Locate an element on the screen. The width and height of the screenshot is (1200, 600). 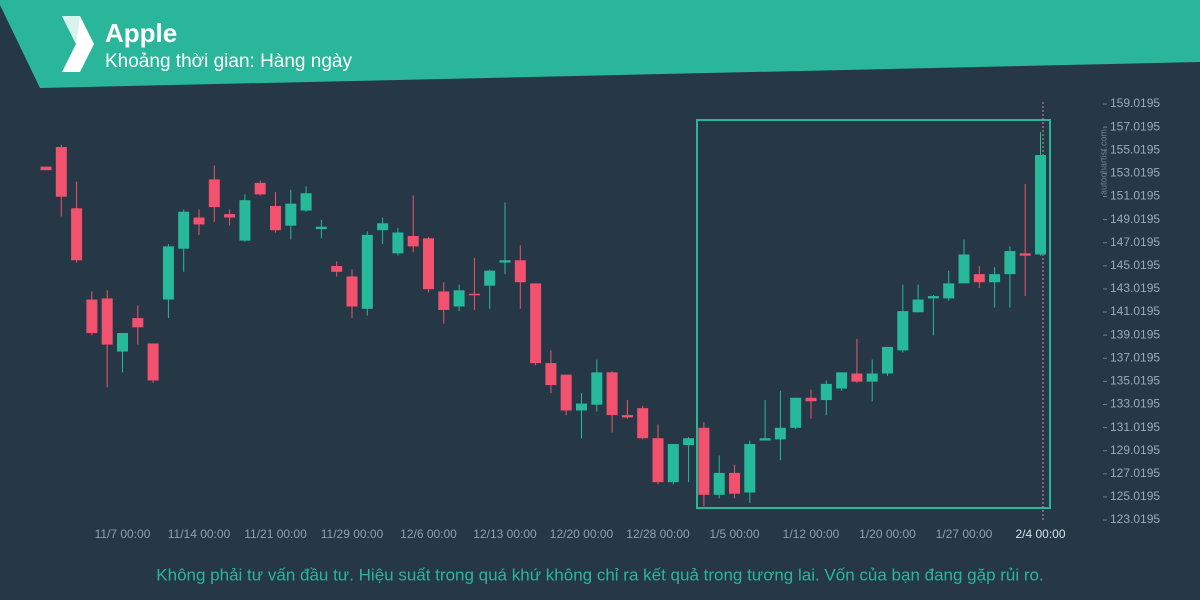
chart-subtitle: Khoảng thời gian: Hàng ngày is located at coordinates (228, 61).